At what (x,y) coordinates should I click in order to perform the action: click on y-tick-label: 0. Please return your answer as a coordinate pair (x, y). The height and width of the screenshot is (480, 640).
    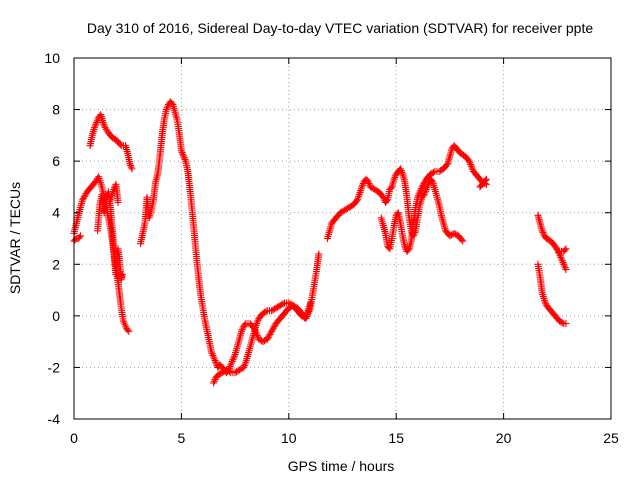
    Looking at the image, I should click on (56, 316).